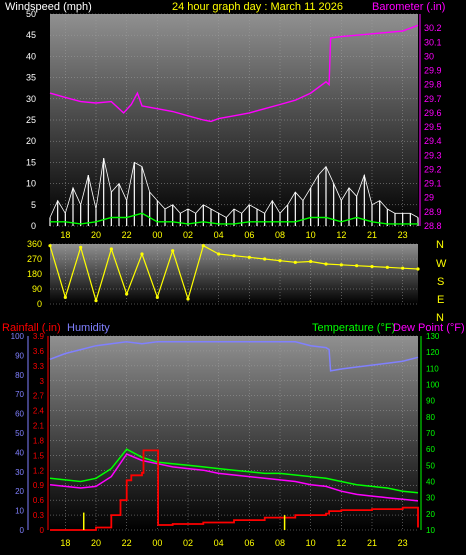 The width and height of the screenshot is (466, 555). Describe the element at coordinates (430, 401) in the screenshot. I see `temp-ytick-90: 90` at that location.